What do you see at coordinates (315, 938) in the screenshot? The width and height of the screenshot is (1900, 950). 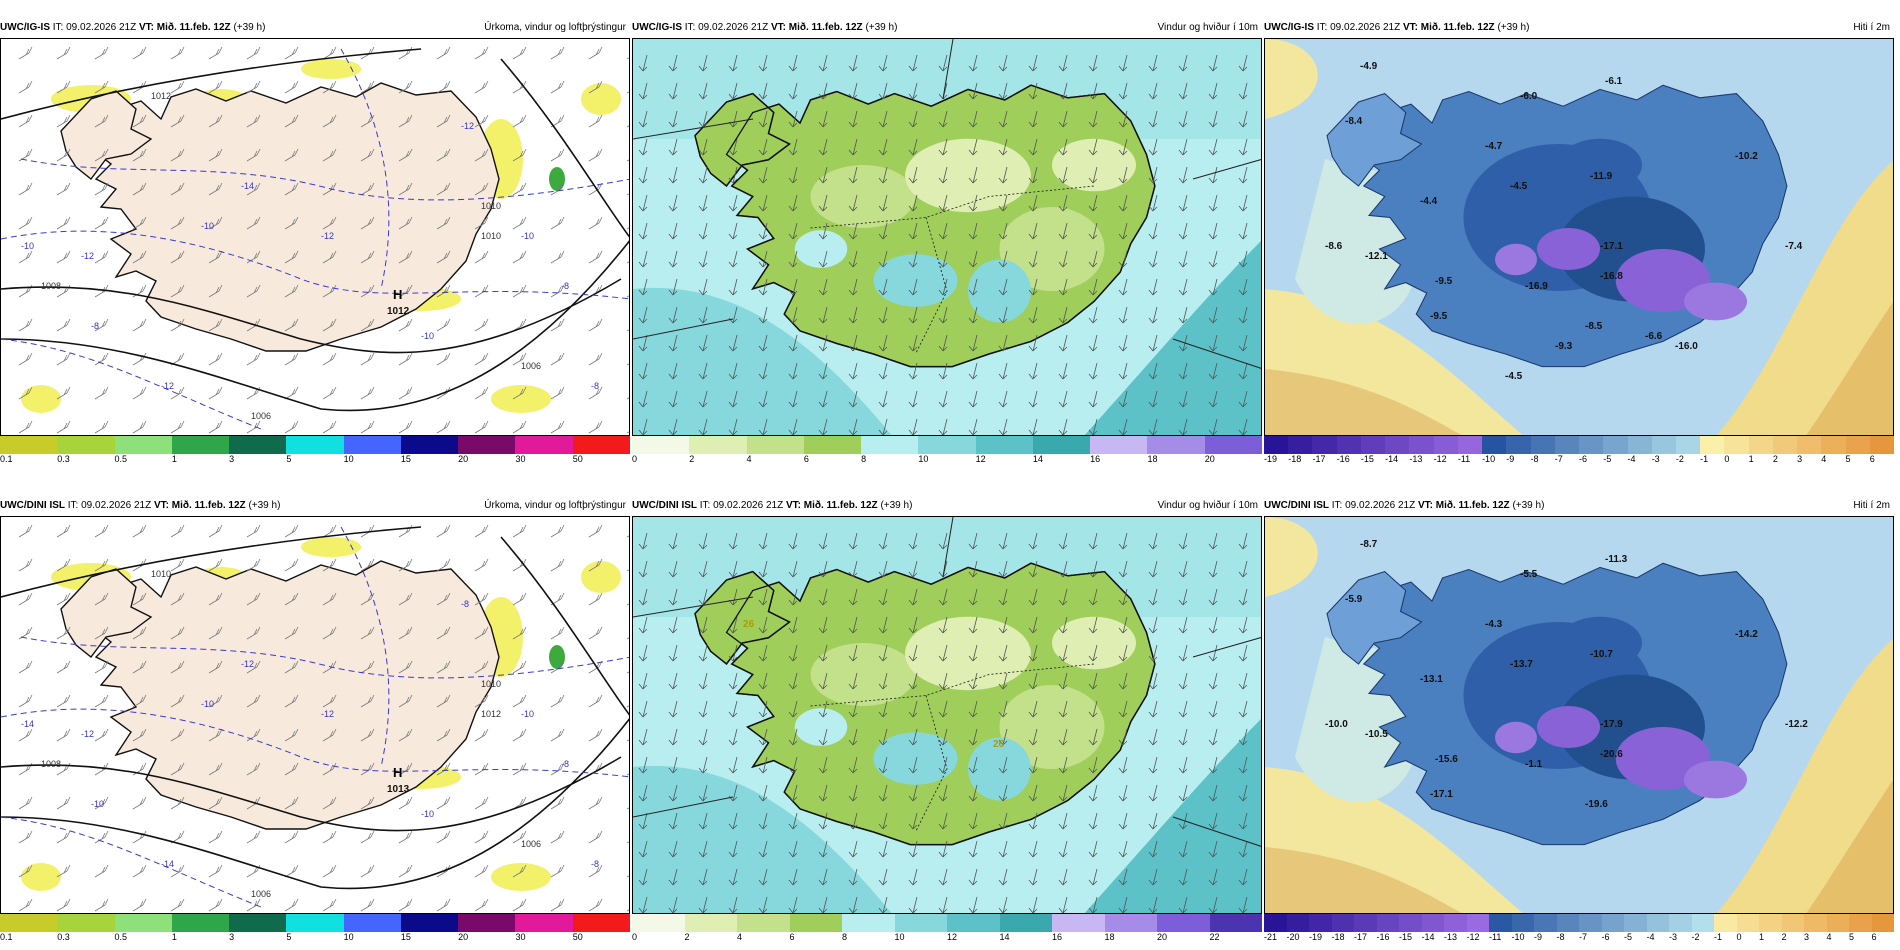 I see `colorbar-labels: 0.1 0.3 0.5 1 3 5 10 15 20 30 50` at bounding box center [315, 938].